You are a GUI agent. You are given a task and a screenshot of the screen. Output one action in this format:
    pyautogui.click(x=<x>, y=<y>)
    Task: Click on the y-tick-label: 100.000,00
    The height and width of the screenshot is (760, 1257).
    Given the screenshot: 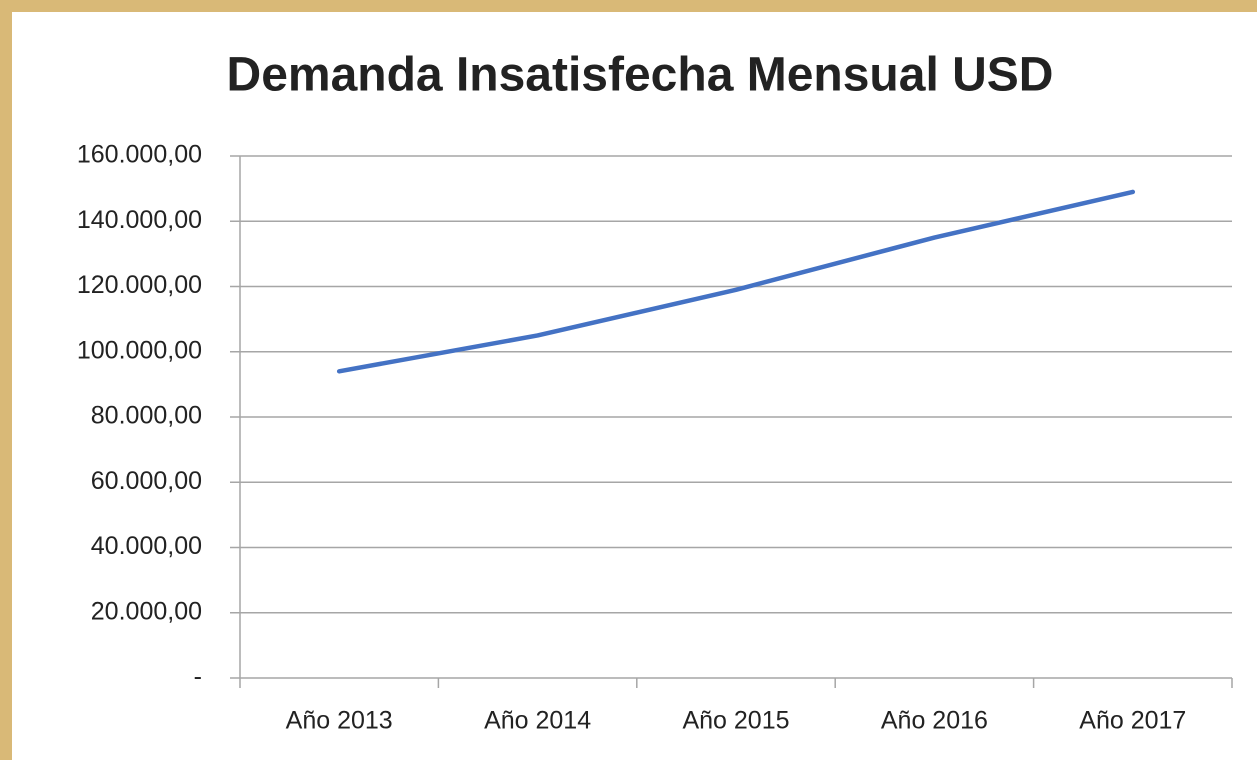 What is the action you would take?
    pyautogui.click(x=139, y=350)
    